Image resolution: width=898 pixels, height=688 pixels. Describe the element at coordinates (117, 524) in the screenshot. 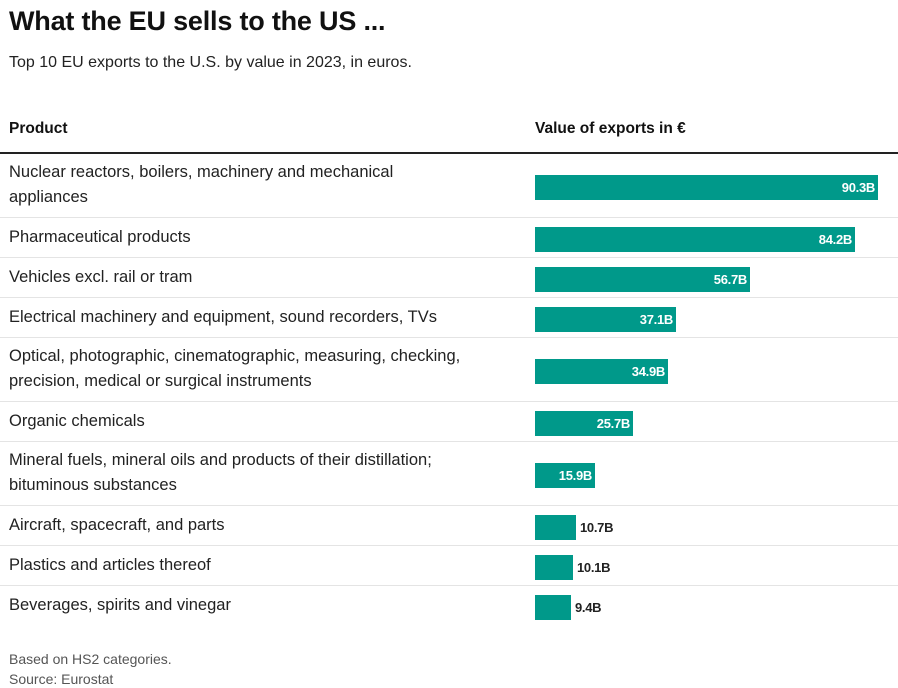

I see `category-label-line: Aircraft, spacecraft, and parts` at that location.